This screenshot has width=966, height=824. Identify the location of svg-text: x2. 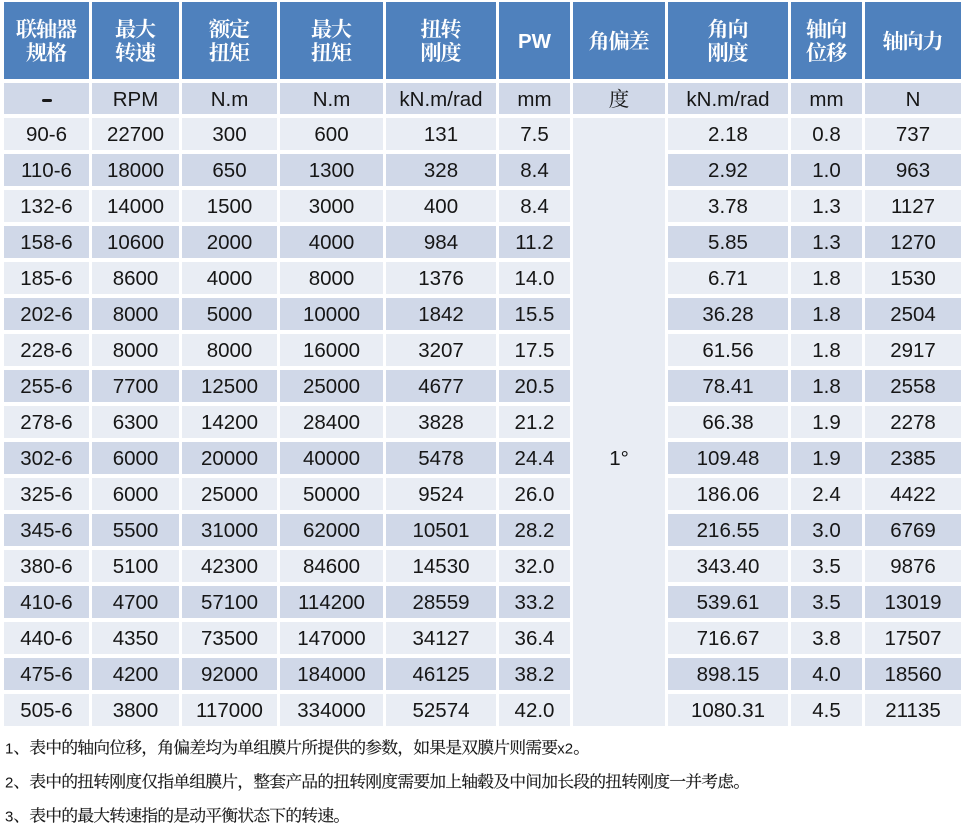
(565, 748).